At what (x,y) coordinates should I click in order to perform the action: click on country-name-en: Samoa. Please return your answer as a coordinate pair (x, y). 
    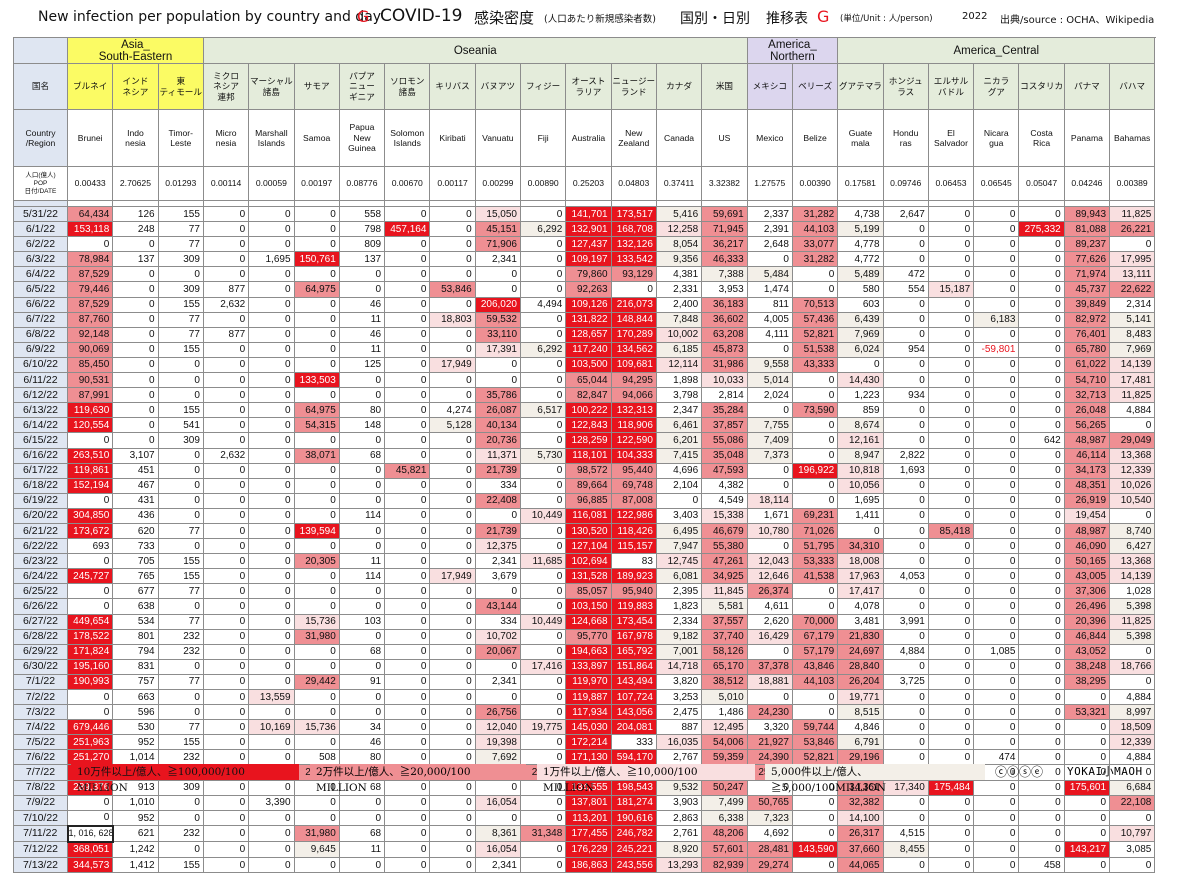
    Looking at the image, I should click on (316, 138).